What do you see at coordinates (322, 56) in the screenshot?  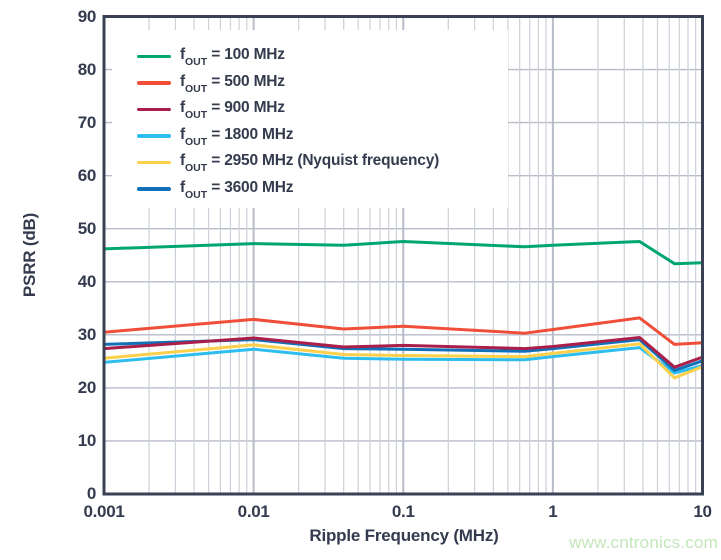 I see `legend-row-1: fOUT = 100 MHz` at bounding box center [322, 56].